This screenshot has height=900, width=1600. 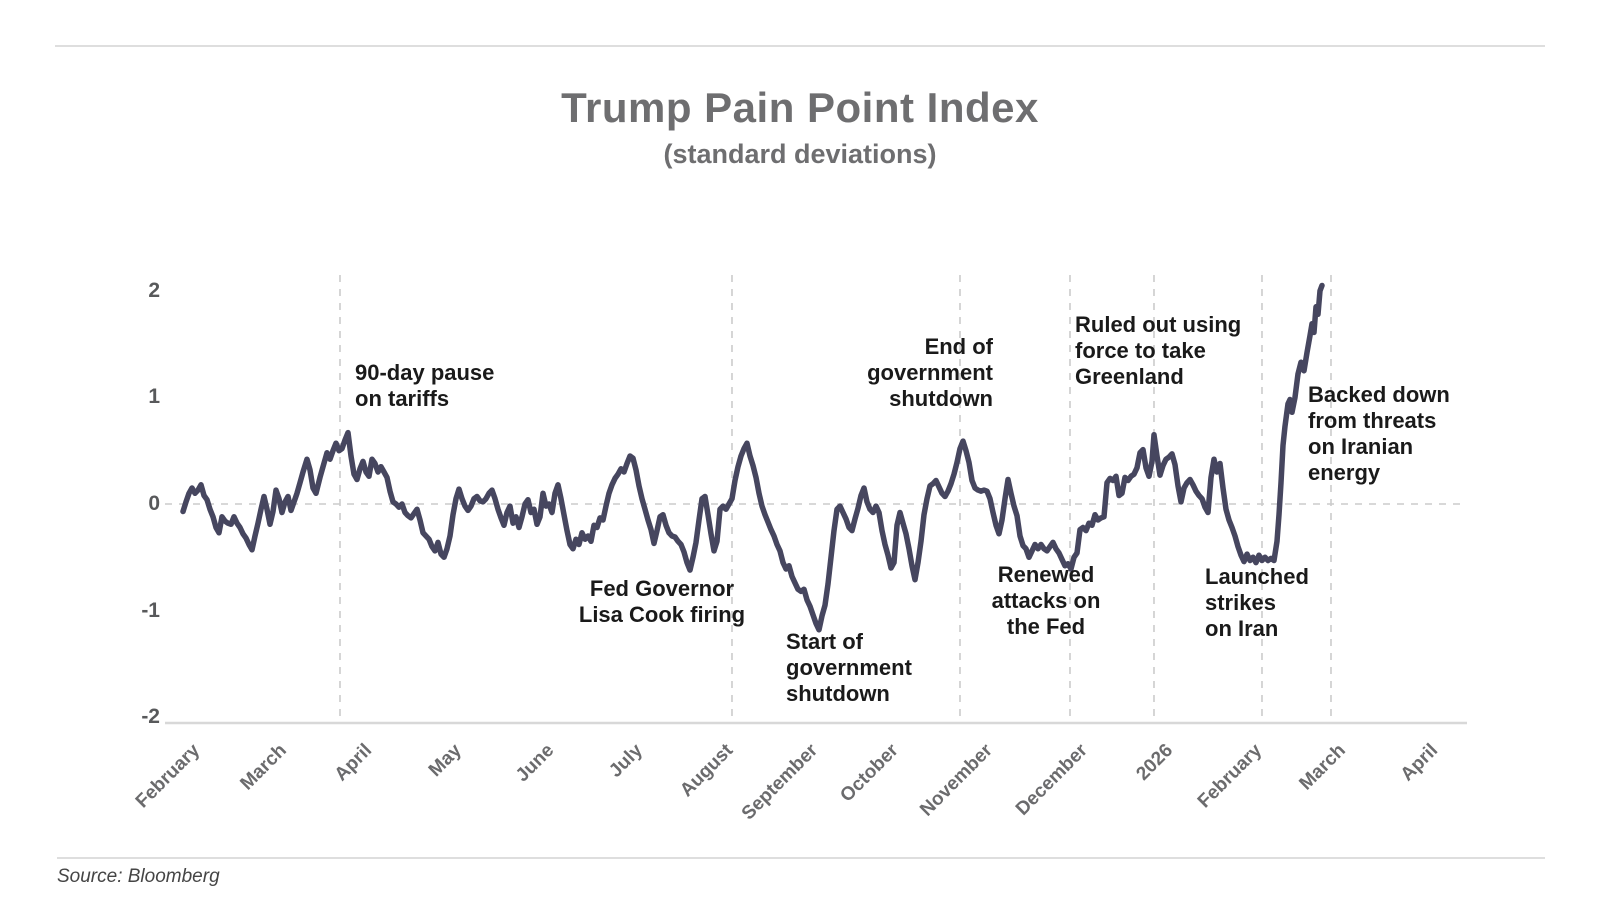 What do you see at coordinates (1158, 350) in the screenshot?
I see `chart-annotation: Ruled out using force to take Greenland` at bounding box center [1158, 350].